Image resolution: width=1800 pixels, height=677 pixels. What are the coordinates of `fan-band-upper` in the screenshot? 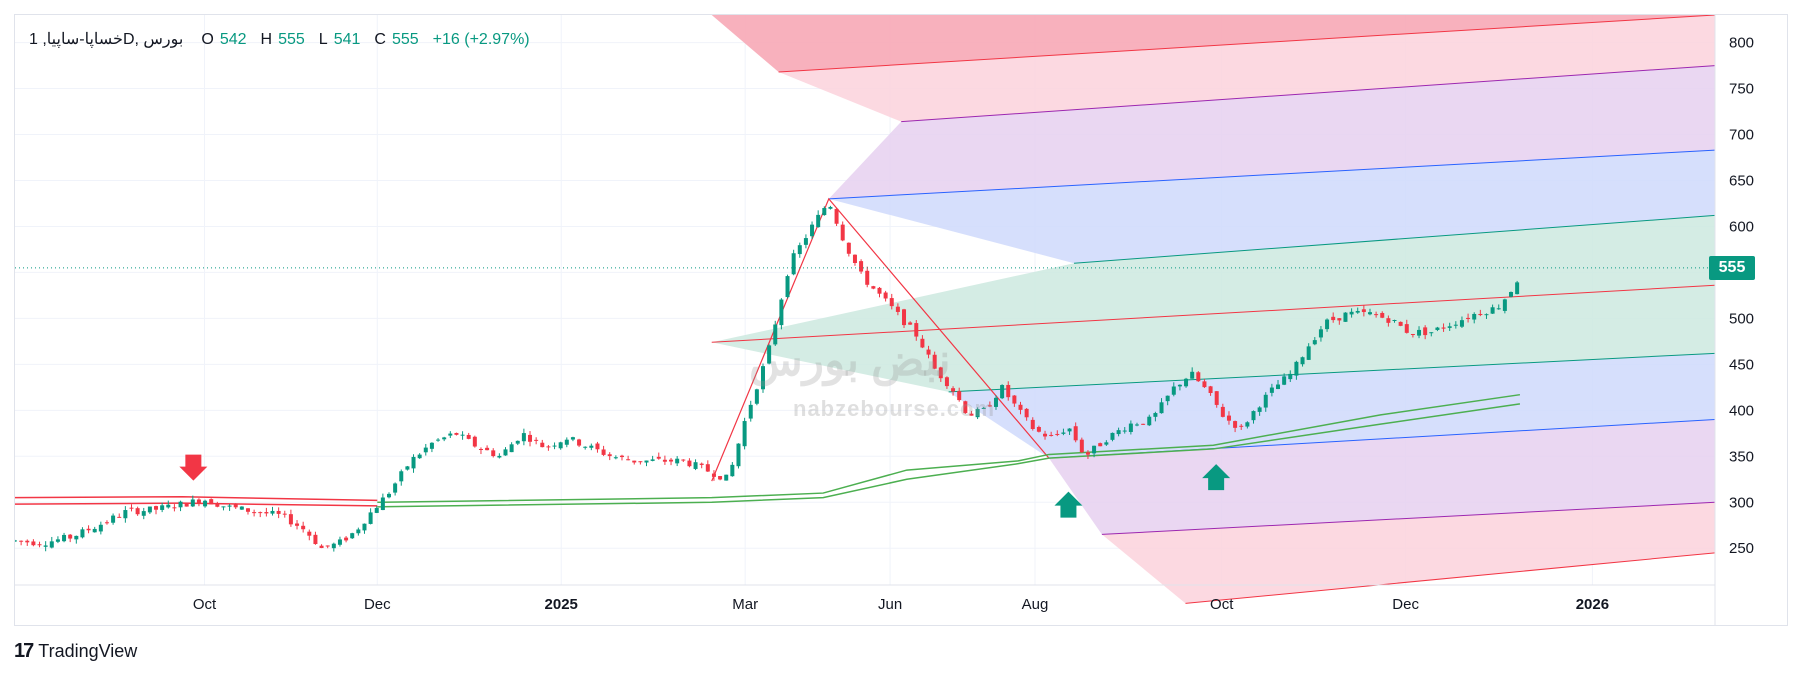 It's located at (1213, 279).